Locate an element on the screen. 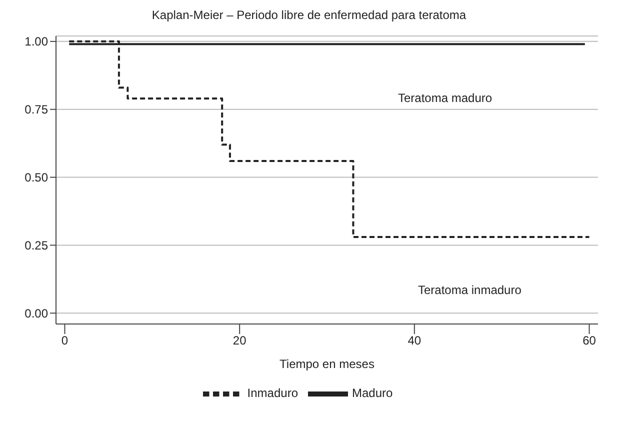  y-tick-label: 0.75 is located at coordinates (36, 109).